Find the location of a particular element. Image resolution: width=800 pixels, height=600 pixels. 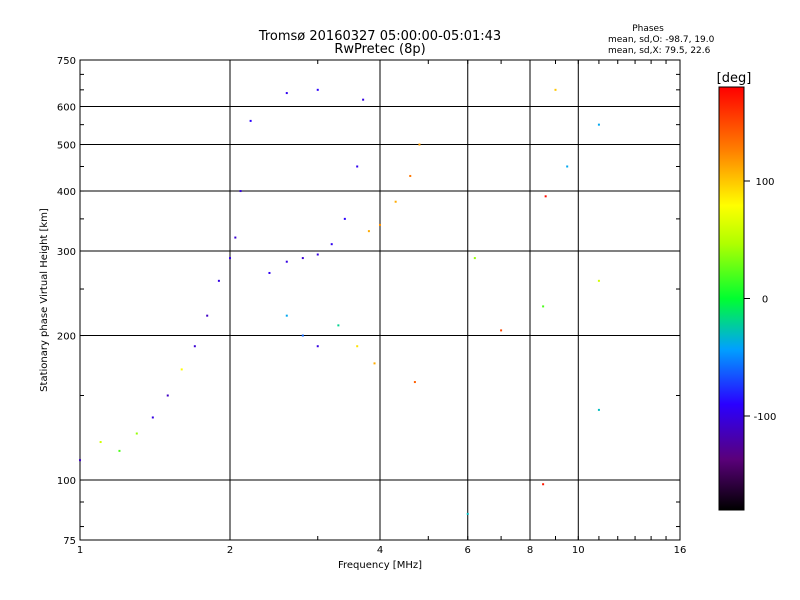

chart-title: Tromsø 20160327 05:00:00-05:01:43 is located at coordinates (379, 36).